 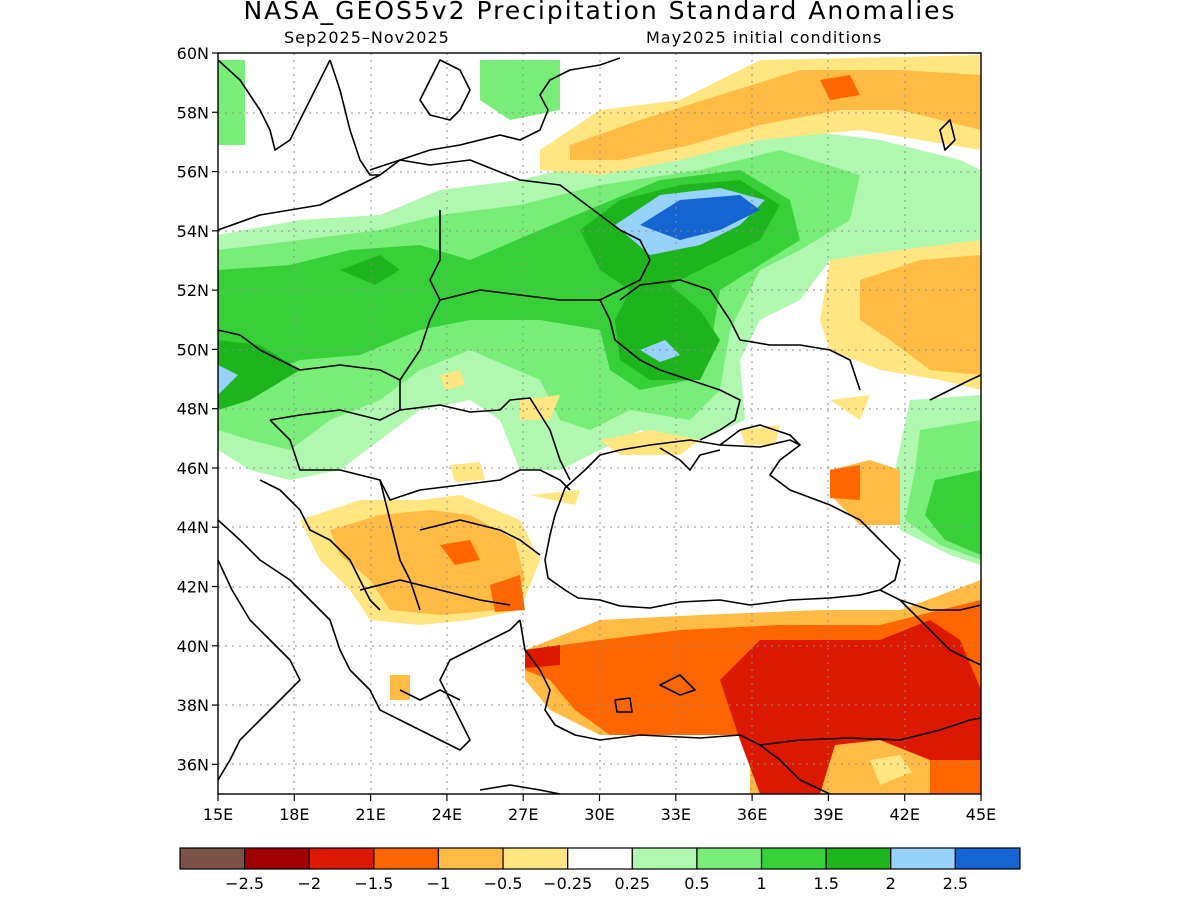 What do you see at coordinates (567, 883) in the screenshot?
I see `colorbar-label: −0.25` at bounding box center [567, 883].